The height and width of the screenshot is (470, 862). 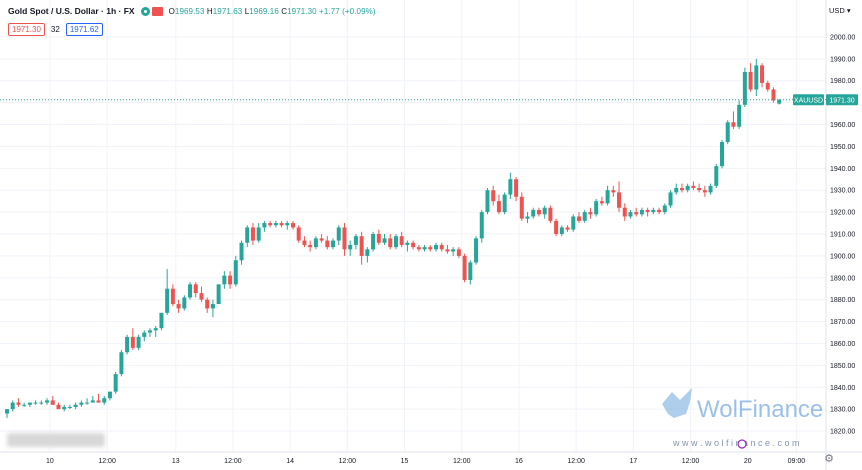 What do you see at coordinates (284, 11) in the screenshot?
I see `close-label: C` at bounding box center [284, 11].